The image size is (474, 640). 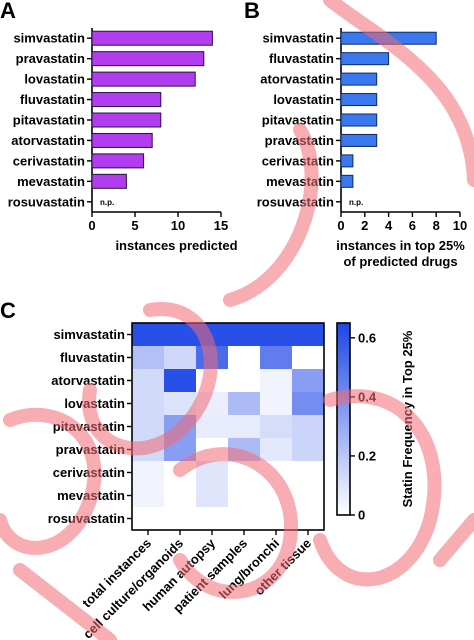 What do you see at coordinates (50, 58) in the screenshot?
I see `category-label: pravastatin` at bounding box center [50, 58].